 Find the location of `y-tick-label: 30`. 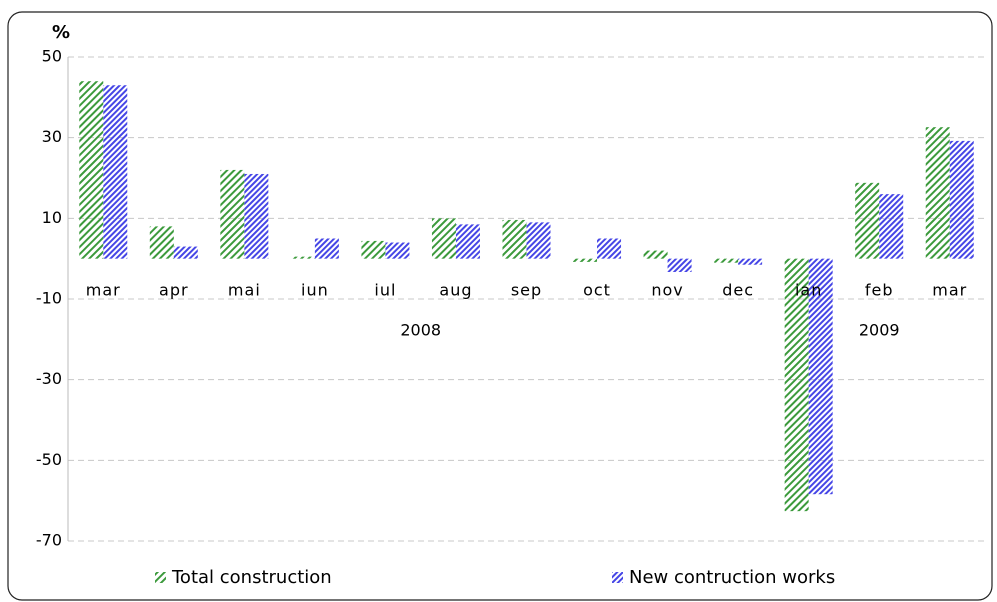

y-tick-label: 30 is located at coordinates (52, 136).